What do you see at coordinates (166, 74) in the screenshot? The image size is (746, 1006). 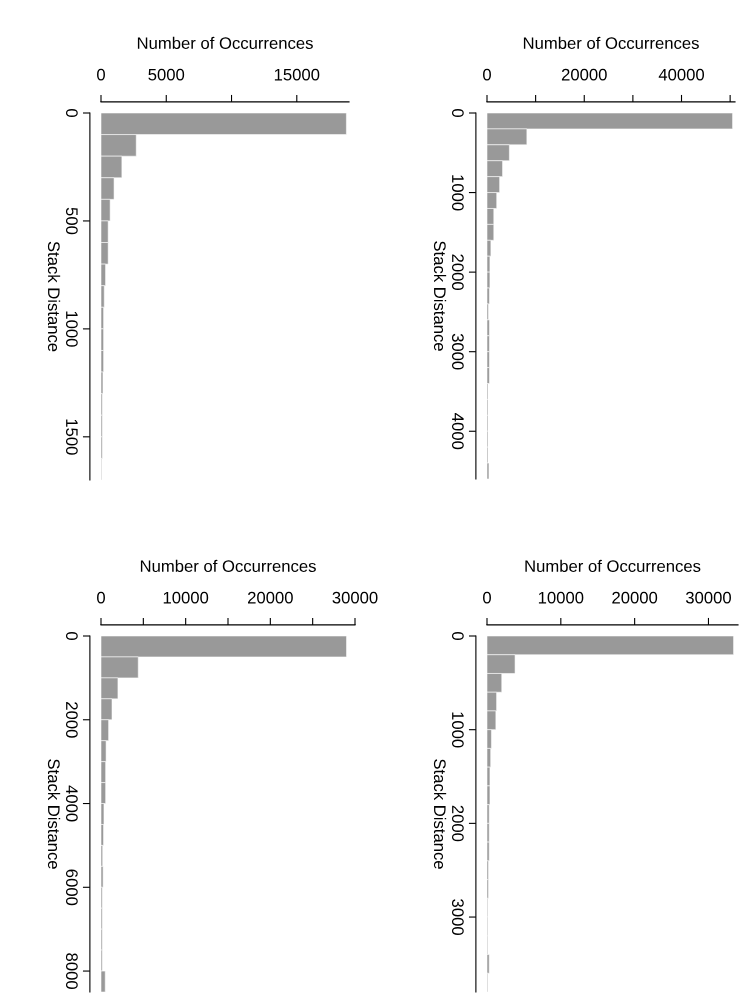 I see `x-tick-label: 5000` at bounding box center [166, 74].